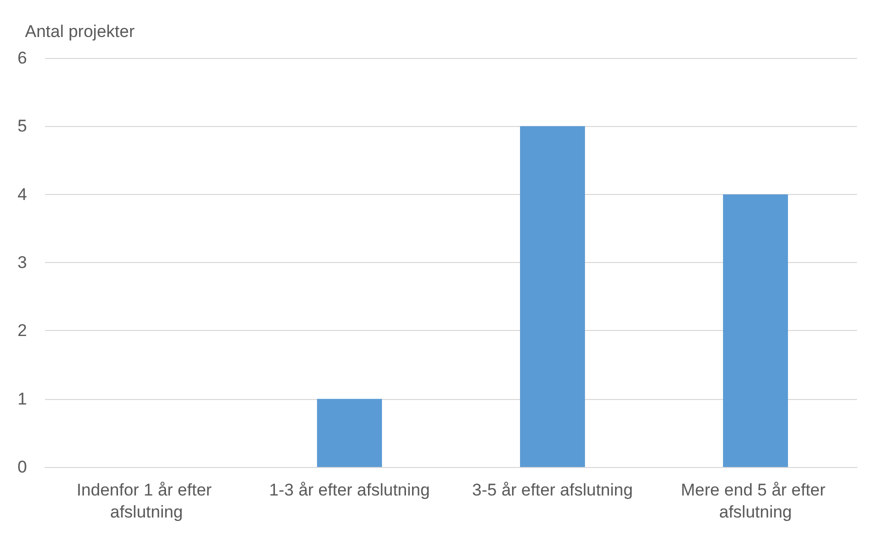 This screenshot has height=539, width=870. Describe the element at coordinates (22, 330) in the screenshot. I see `y-tick-label: 2` at that location.